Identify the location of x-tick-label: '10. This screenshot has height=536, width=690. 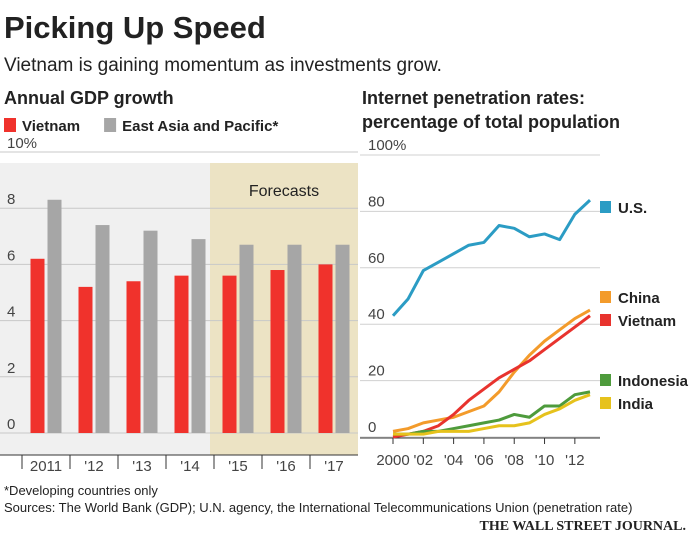
(545, 460).